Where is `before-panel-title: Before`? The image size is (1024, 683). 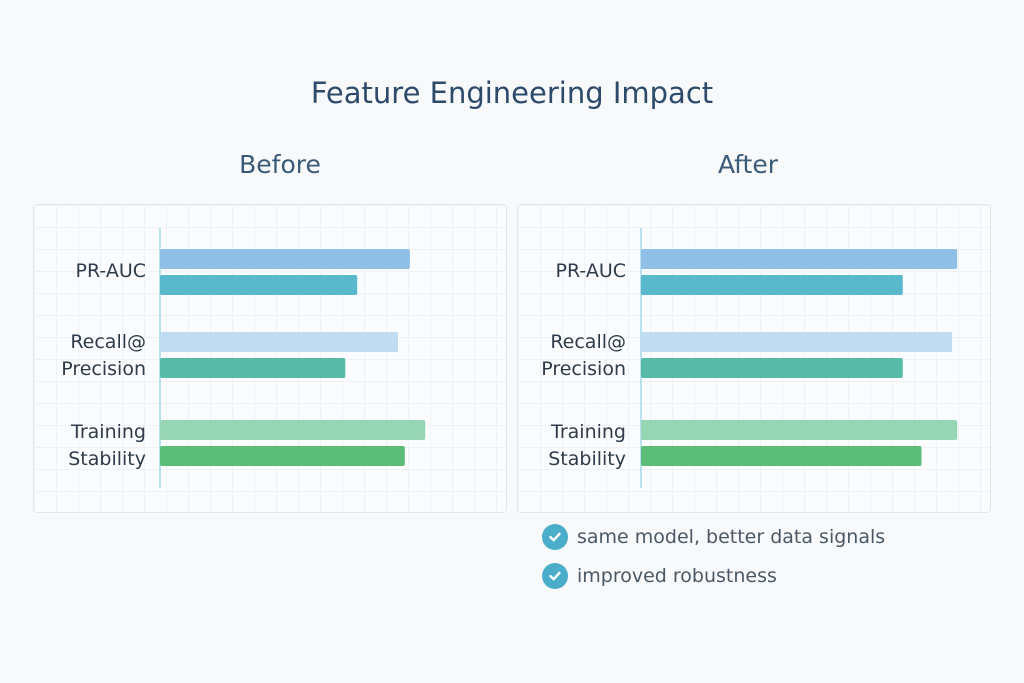
before-panel-title: Before is located at coordinates (280, 164).